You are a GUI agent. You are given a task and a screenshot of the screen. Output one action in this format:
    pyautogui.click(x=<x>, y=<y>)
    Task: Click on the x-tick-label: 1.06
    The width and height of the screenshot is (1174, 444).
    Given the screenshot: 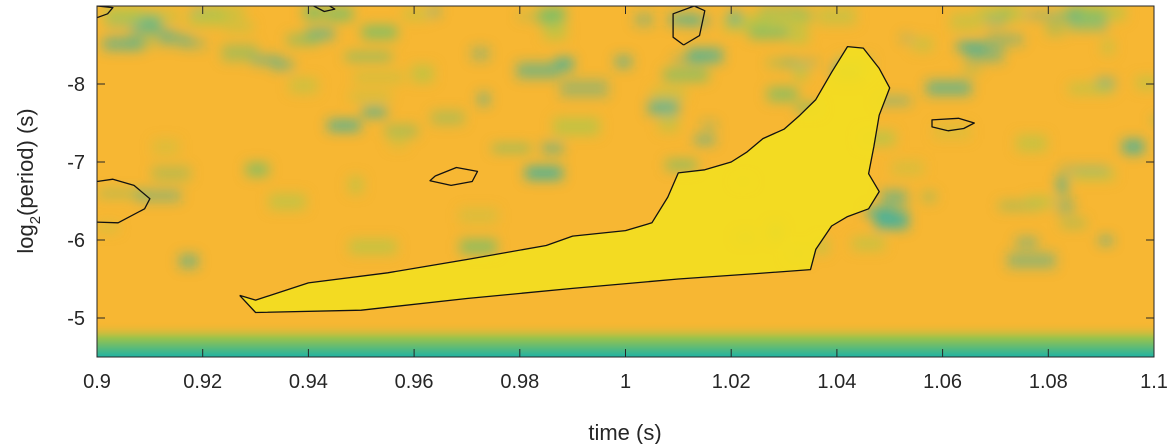 What is the action you would take?
    pyautogui.click(x=942, y=382)
    